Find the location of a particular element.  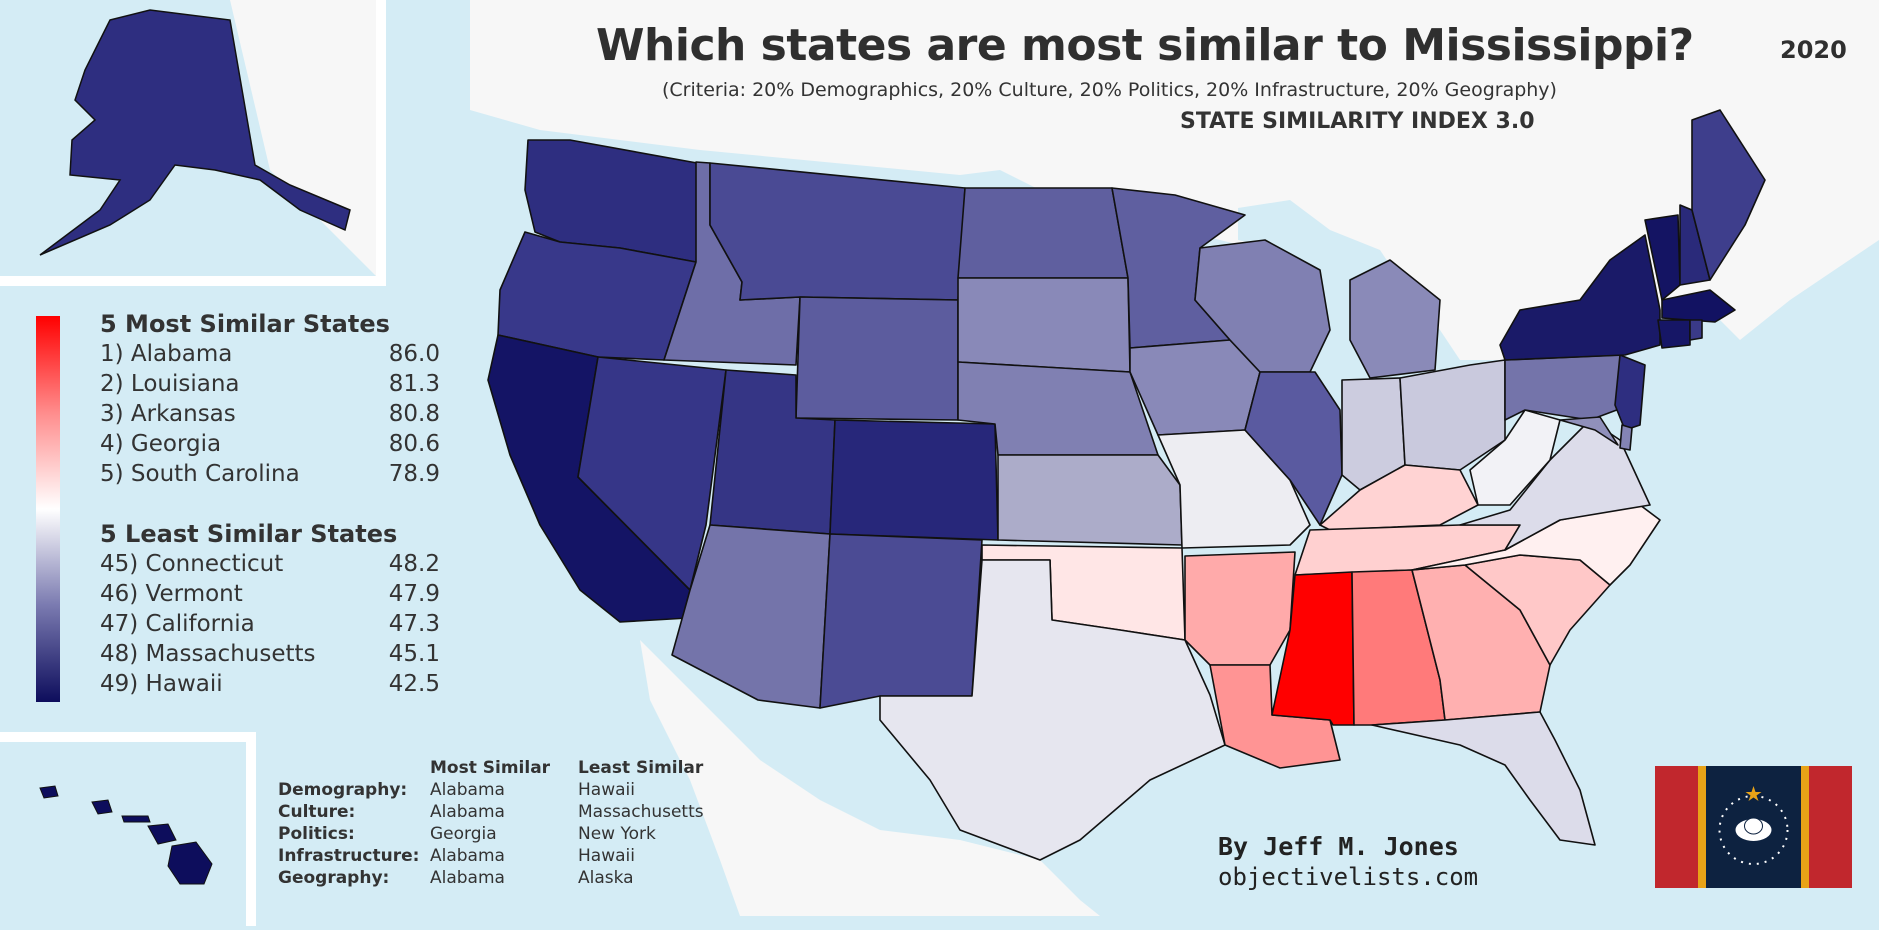

state-iowa is located at coordinates (1195, 387).